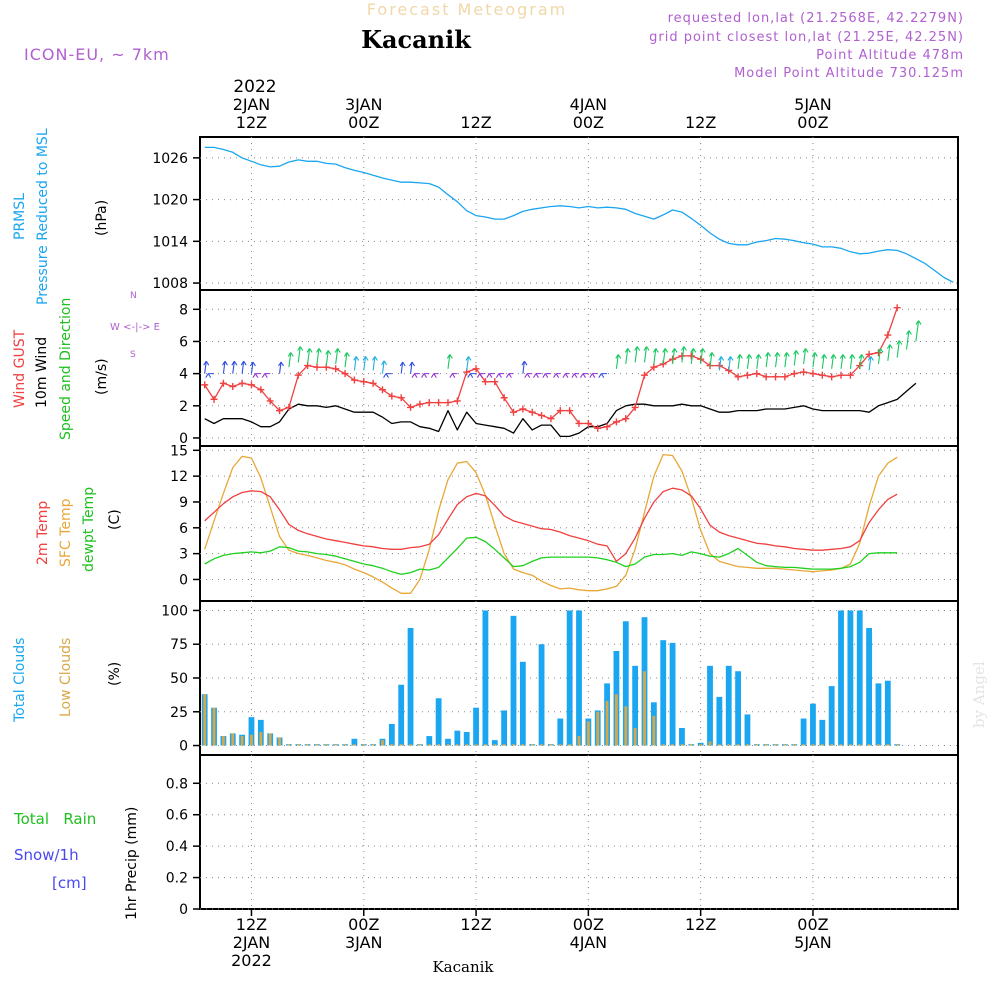  What do you see at coordinates (135, 327) in the screenshot?
I see `compass-we: W <-|-> E` at bounding box center [135, 327].